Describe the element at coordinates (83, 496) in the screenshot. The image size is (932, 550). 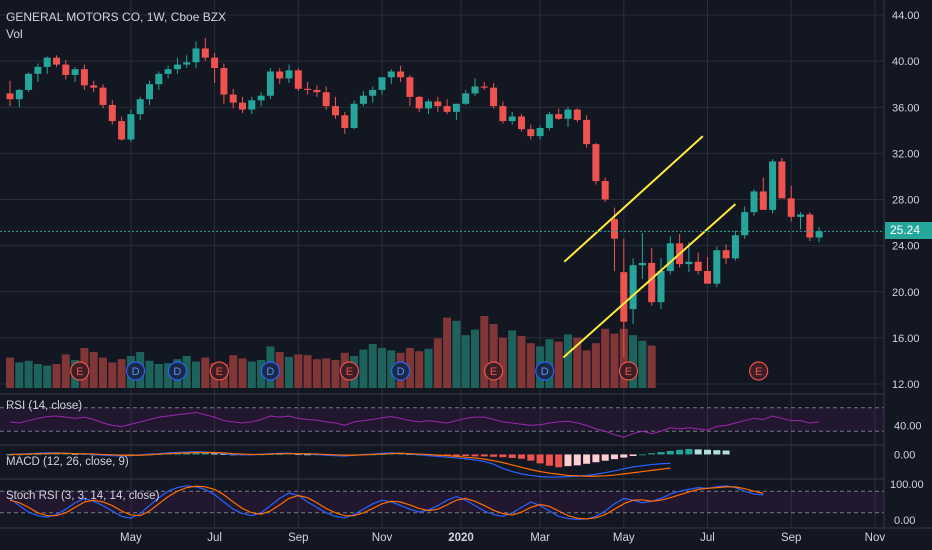
I see `stoch-label: Stoch RSI (3, 3, 14, 14, close)` at that location.